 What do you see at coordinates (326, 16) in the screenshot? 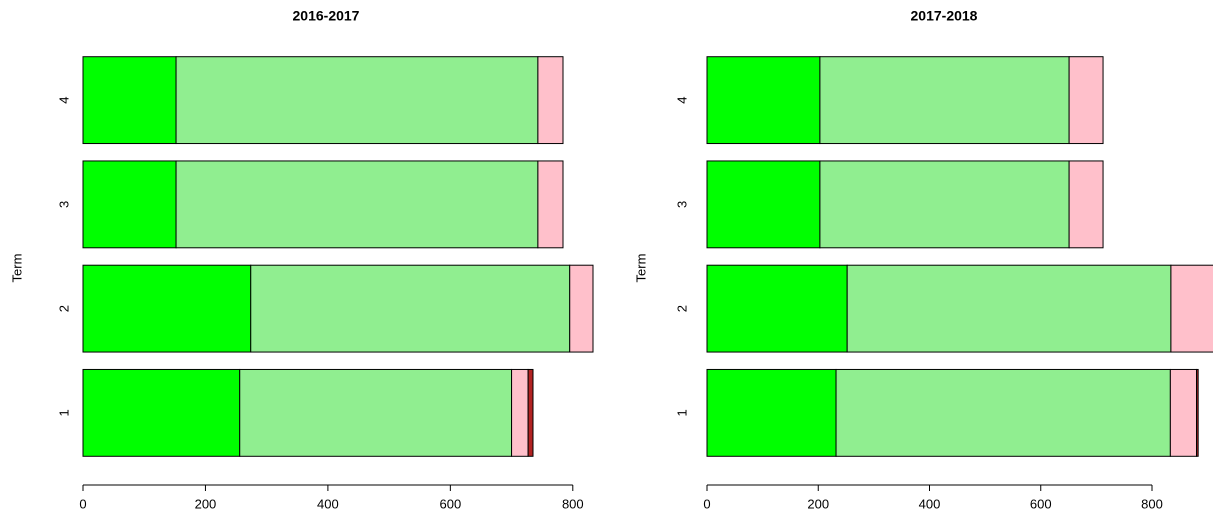
I see `chart-title: 2016-2017` at bounding box center [326, 16].